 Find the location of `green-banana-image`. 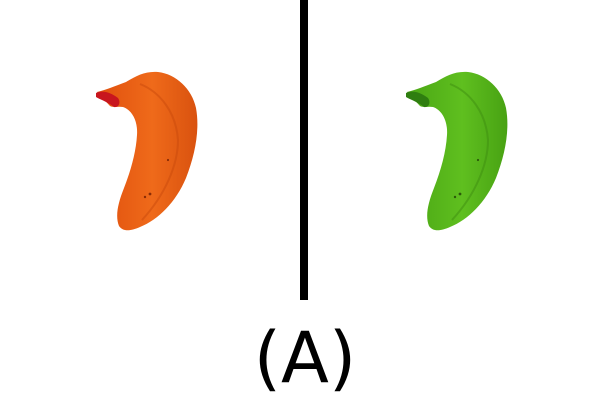

green-banana-image is located at coordinates (457, 151).